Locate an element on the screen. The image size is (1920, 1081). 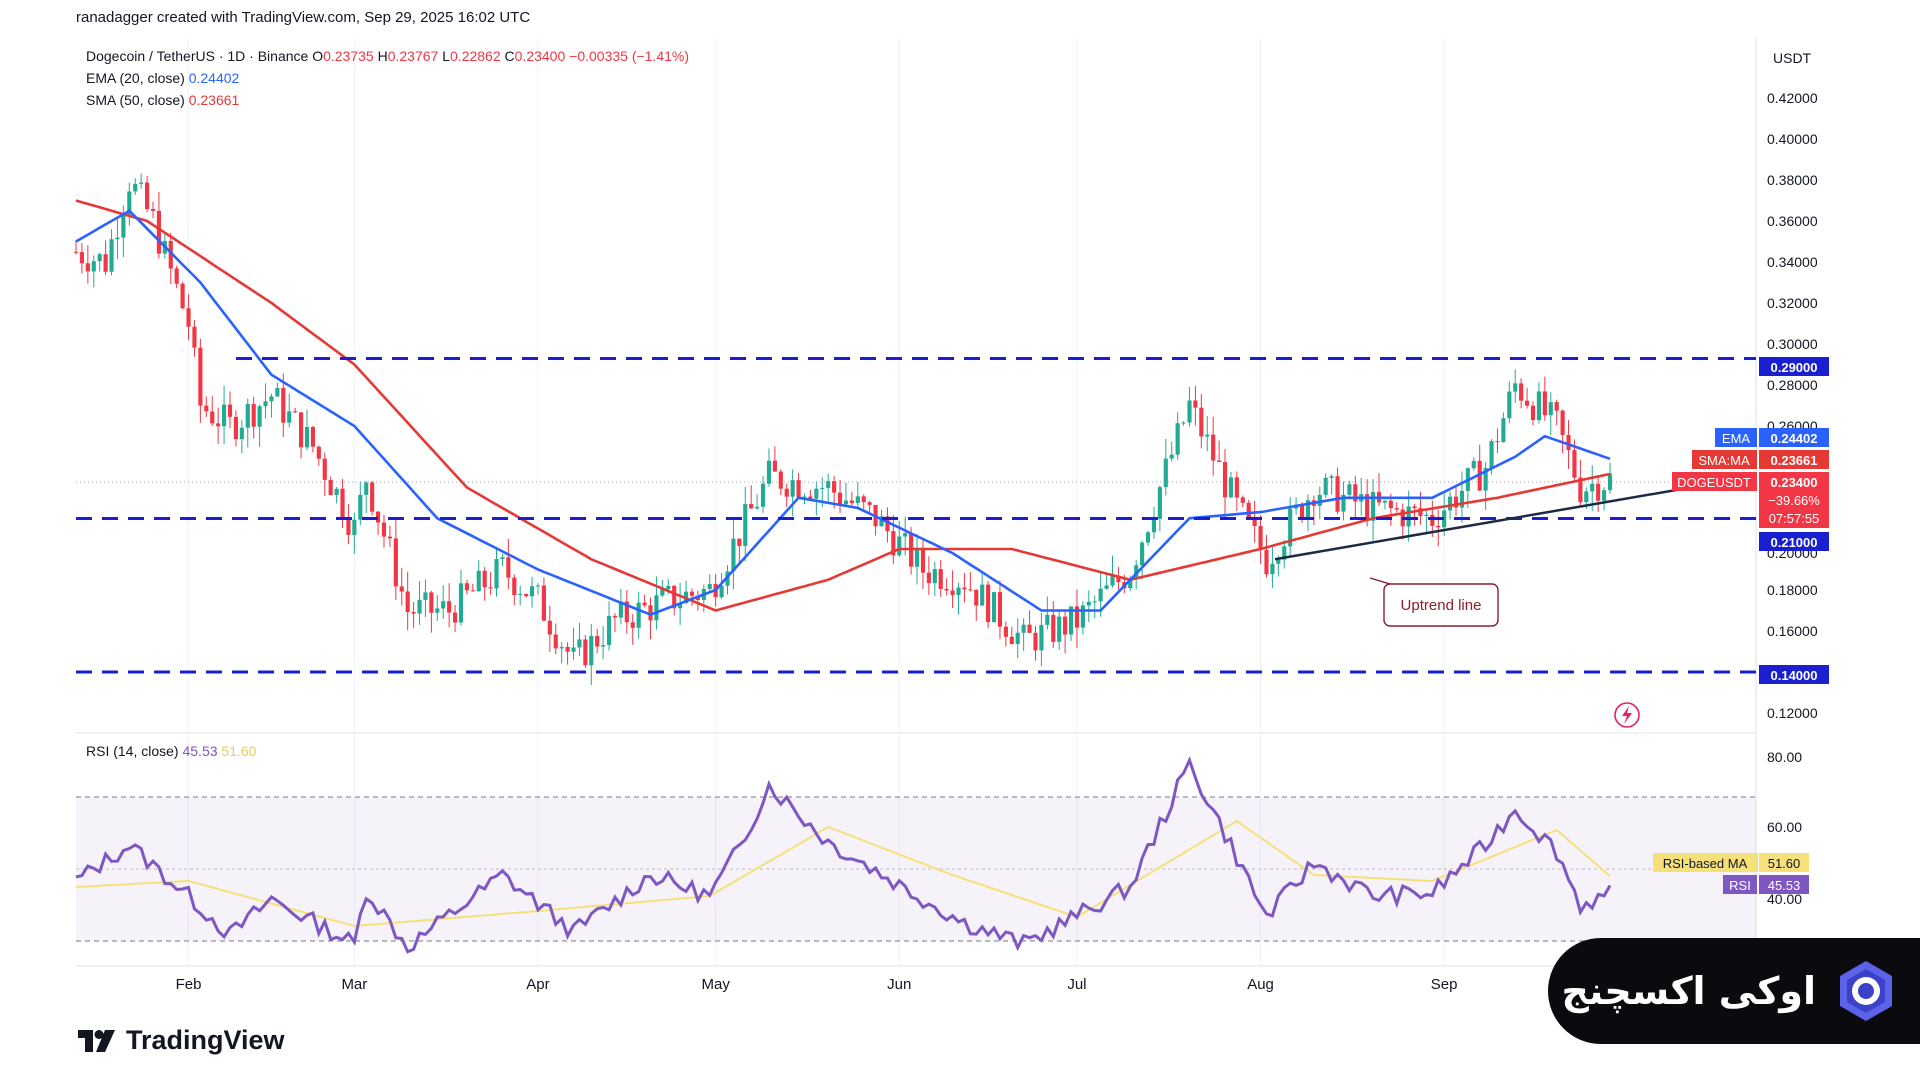
sma-badge: SMA:MA 0.23661 is located at coordinates (1760, 459).